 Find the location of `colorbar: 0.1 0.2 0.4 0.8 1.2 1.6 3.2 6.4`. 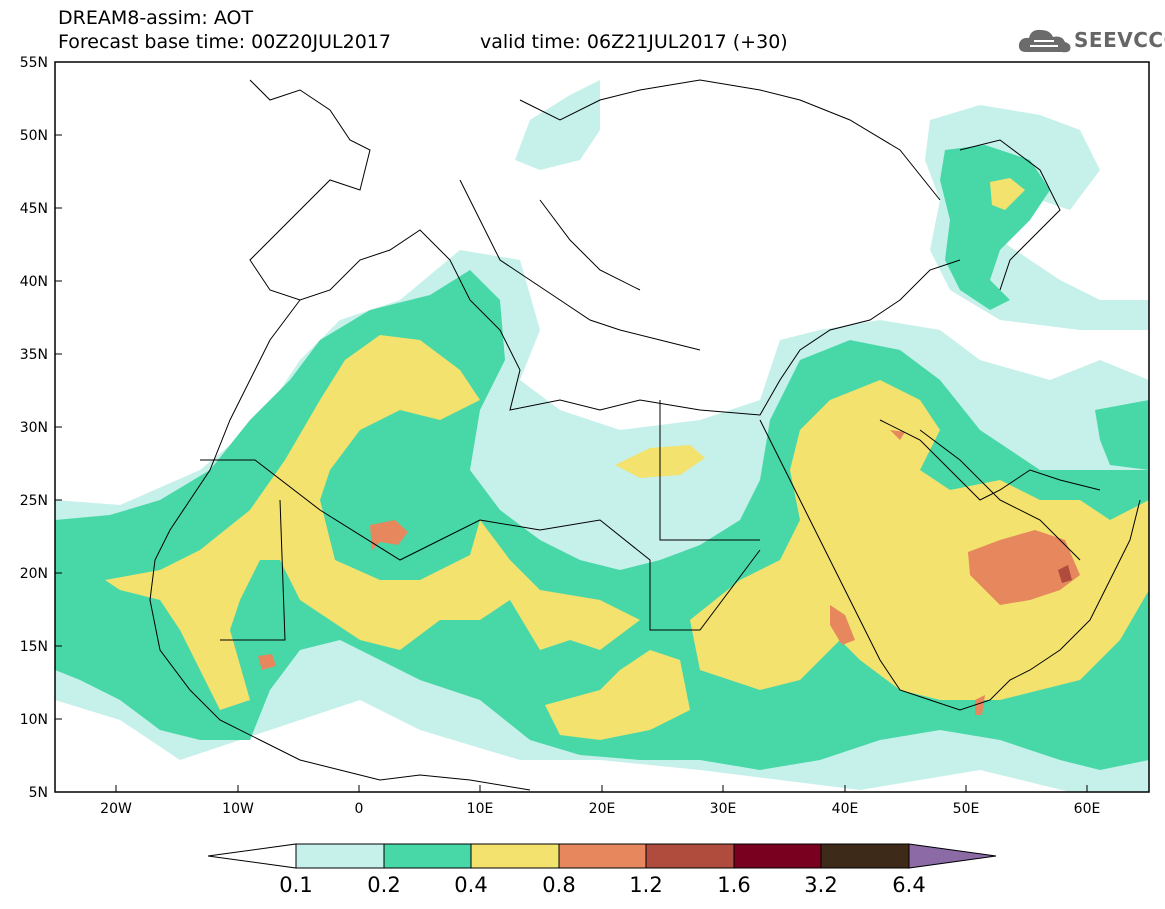

colorbar: 0.1 0.2 0.4 0.8 1.2 1.6 3.2 6.4 is located at coordinates (602, 870).